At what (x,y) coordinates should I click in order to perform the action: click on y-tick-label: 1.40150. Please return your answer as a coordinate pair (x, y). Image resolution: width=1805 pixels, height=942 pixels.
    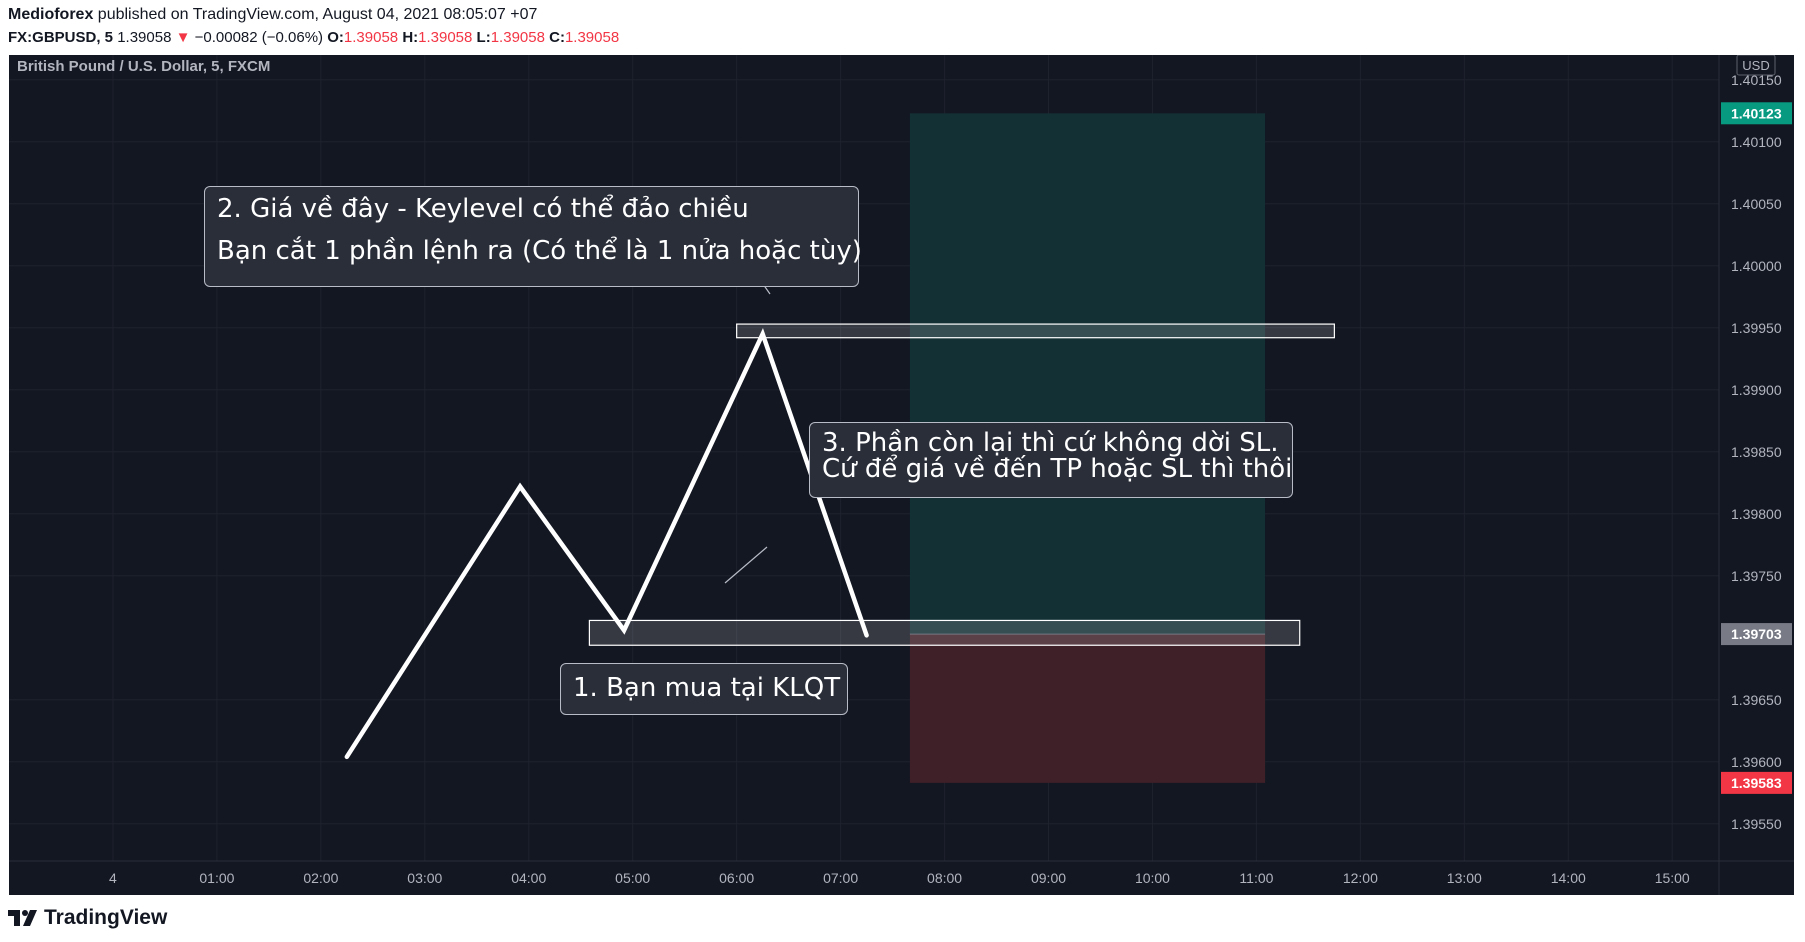
    Looking at the image, I should click on (1756, 80).